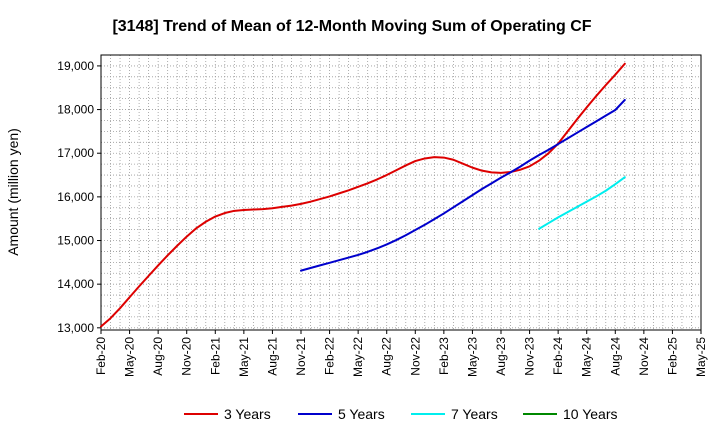 The width and height of the screenshot is (720, 445). What do you see at coordinates (244, 357) in the screenshot?
I see `x-tick-label: May-21` at bounding box center [244, 357].